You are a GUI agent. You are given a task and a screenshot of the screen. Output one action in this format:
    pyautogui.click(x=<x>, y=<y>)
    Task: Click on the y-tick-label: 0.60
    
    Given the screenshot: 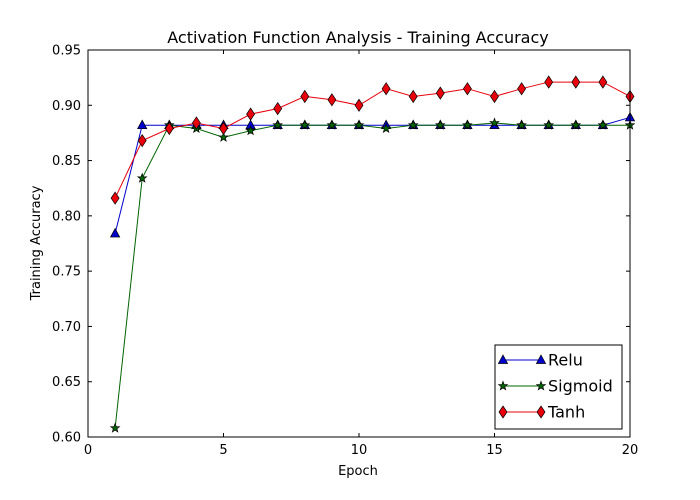 What is the action you would take?
    pyautogui.click(x=66, y=438)
    